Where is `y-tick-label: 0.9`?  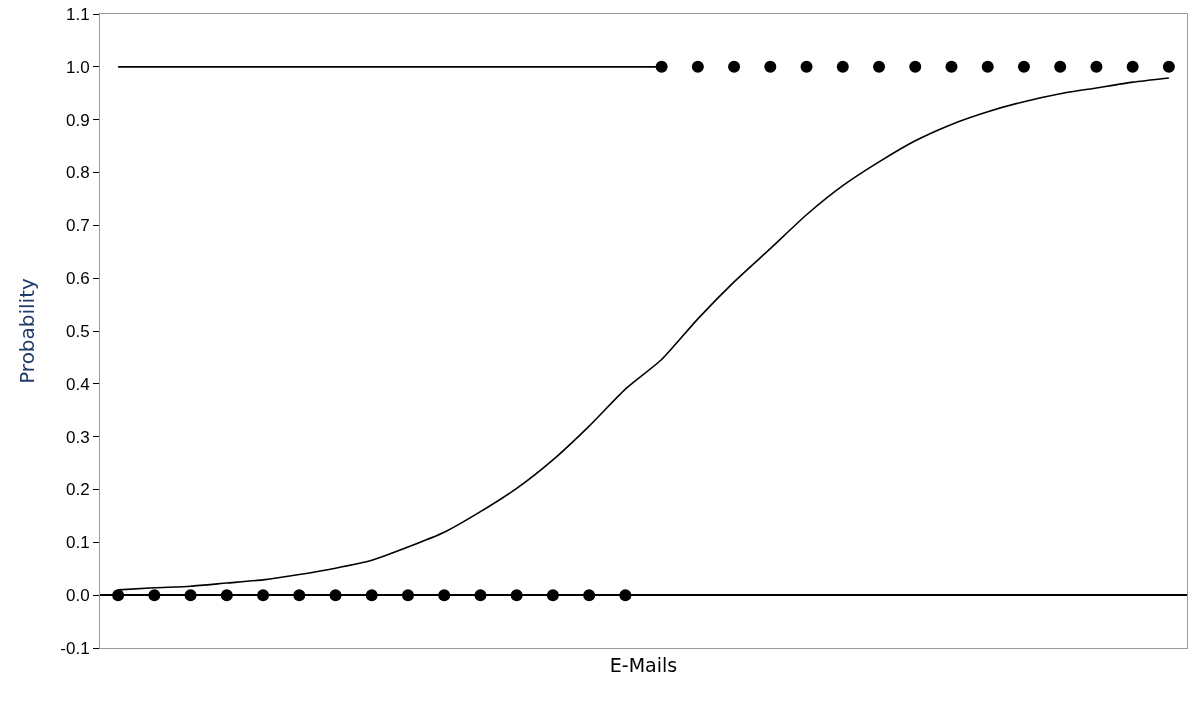
y-tick-label: 0.9 is located at coordinates (77, 120).